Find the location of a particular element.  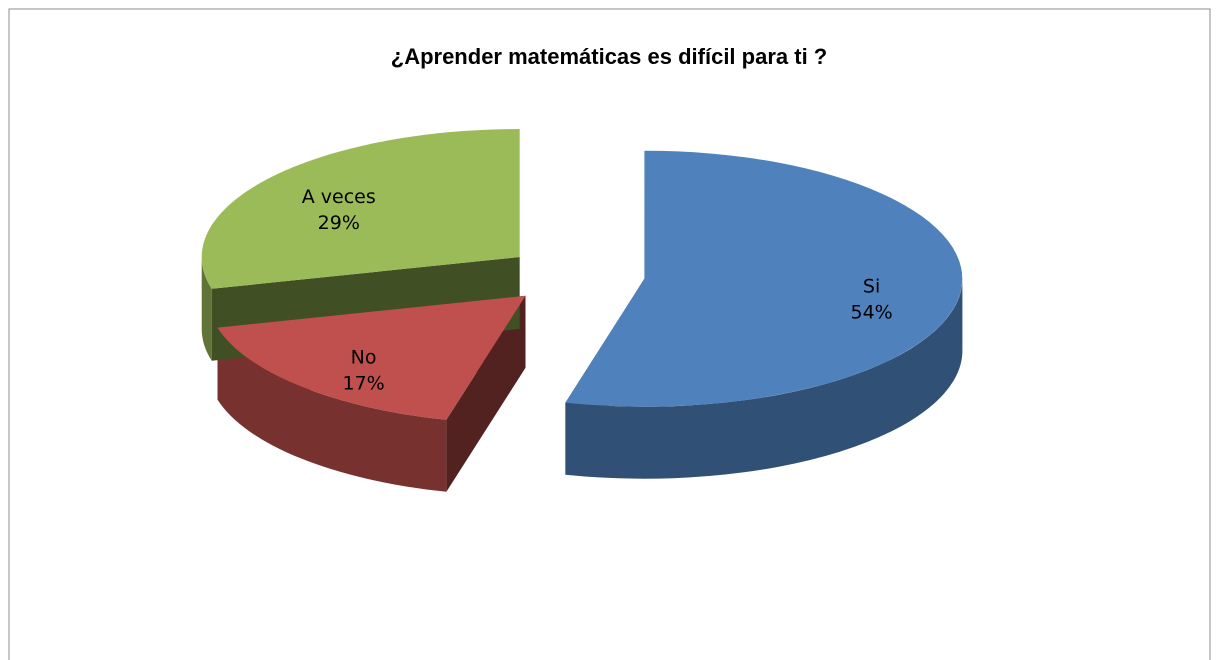

slice-value-label: 29% is located at coordinates (339, 223).